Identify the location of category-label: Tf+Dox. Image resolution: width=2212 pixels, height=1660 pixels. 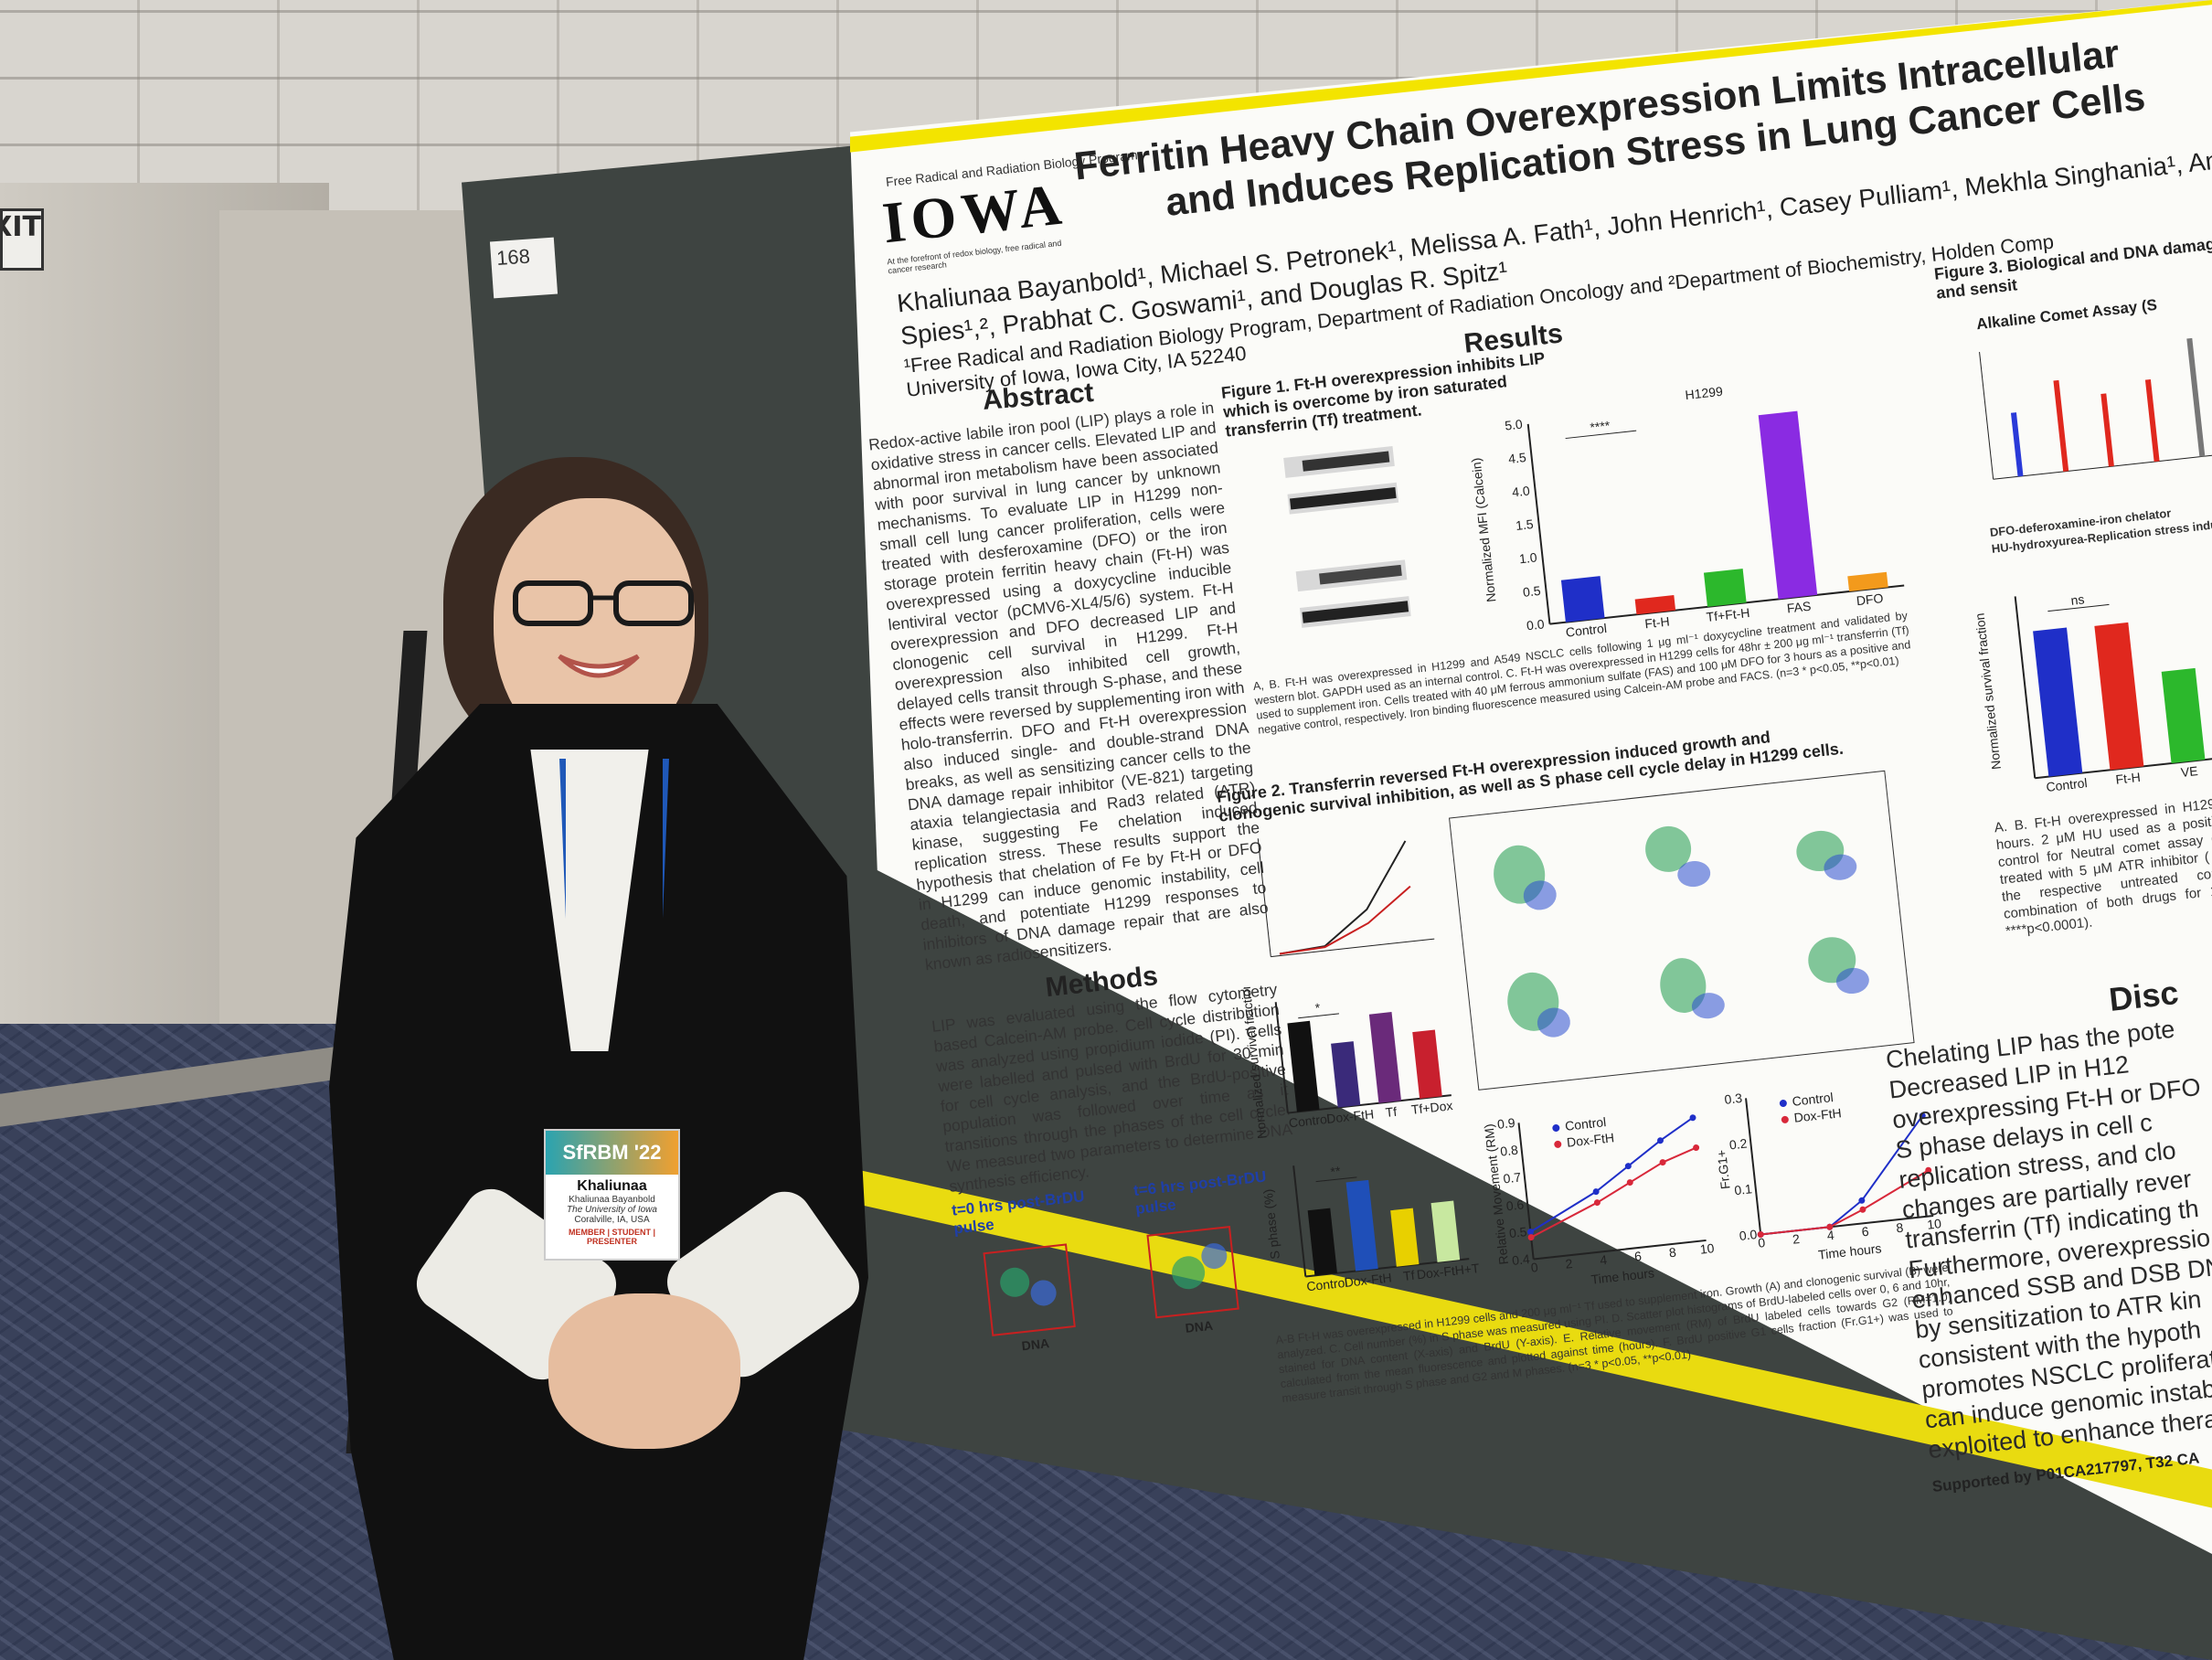
(1431, 1107).